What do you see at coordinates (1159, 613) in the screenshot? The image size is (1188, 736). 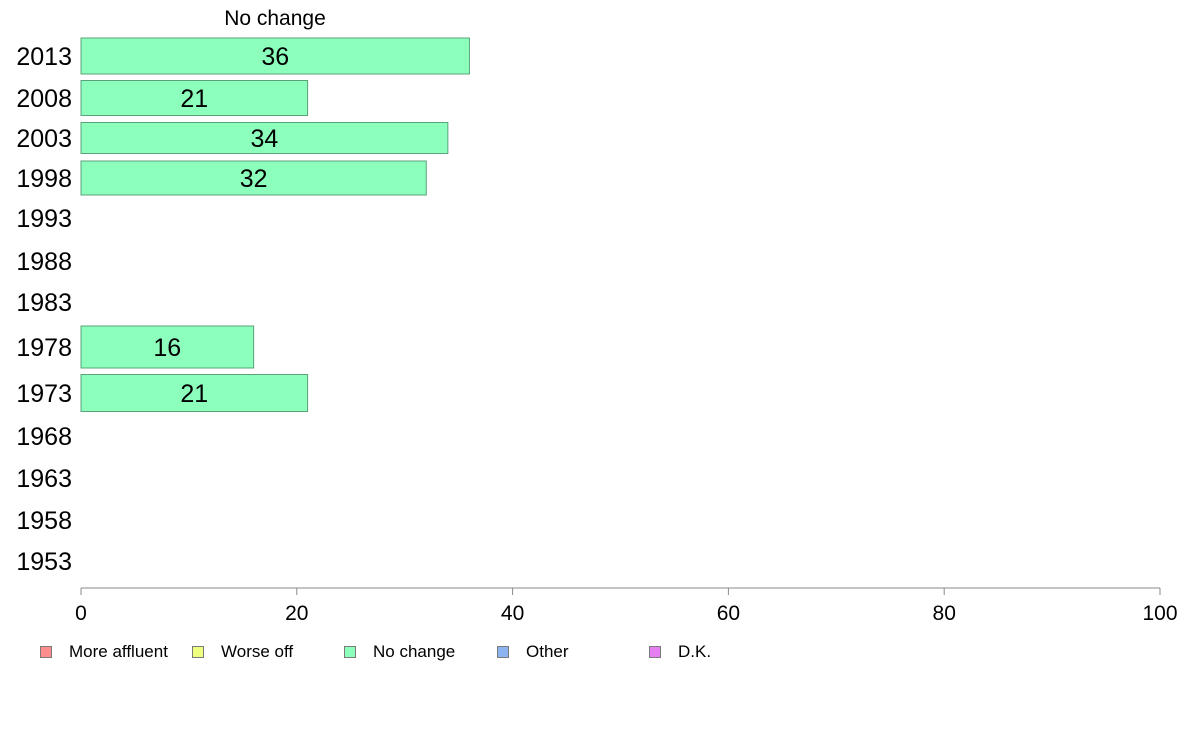 I see `x-tick-label: 100` at bounding box center [1159, 613].